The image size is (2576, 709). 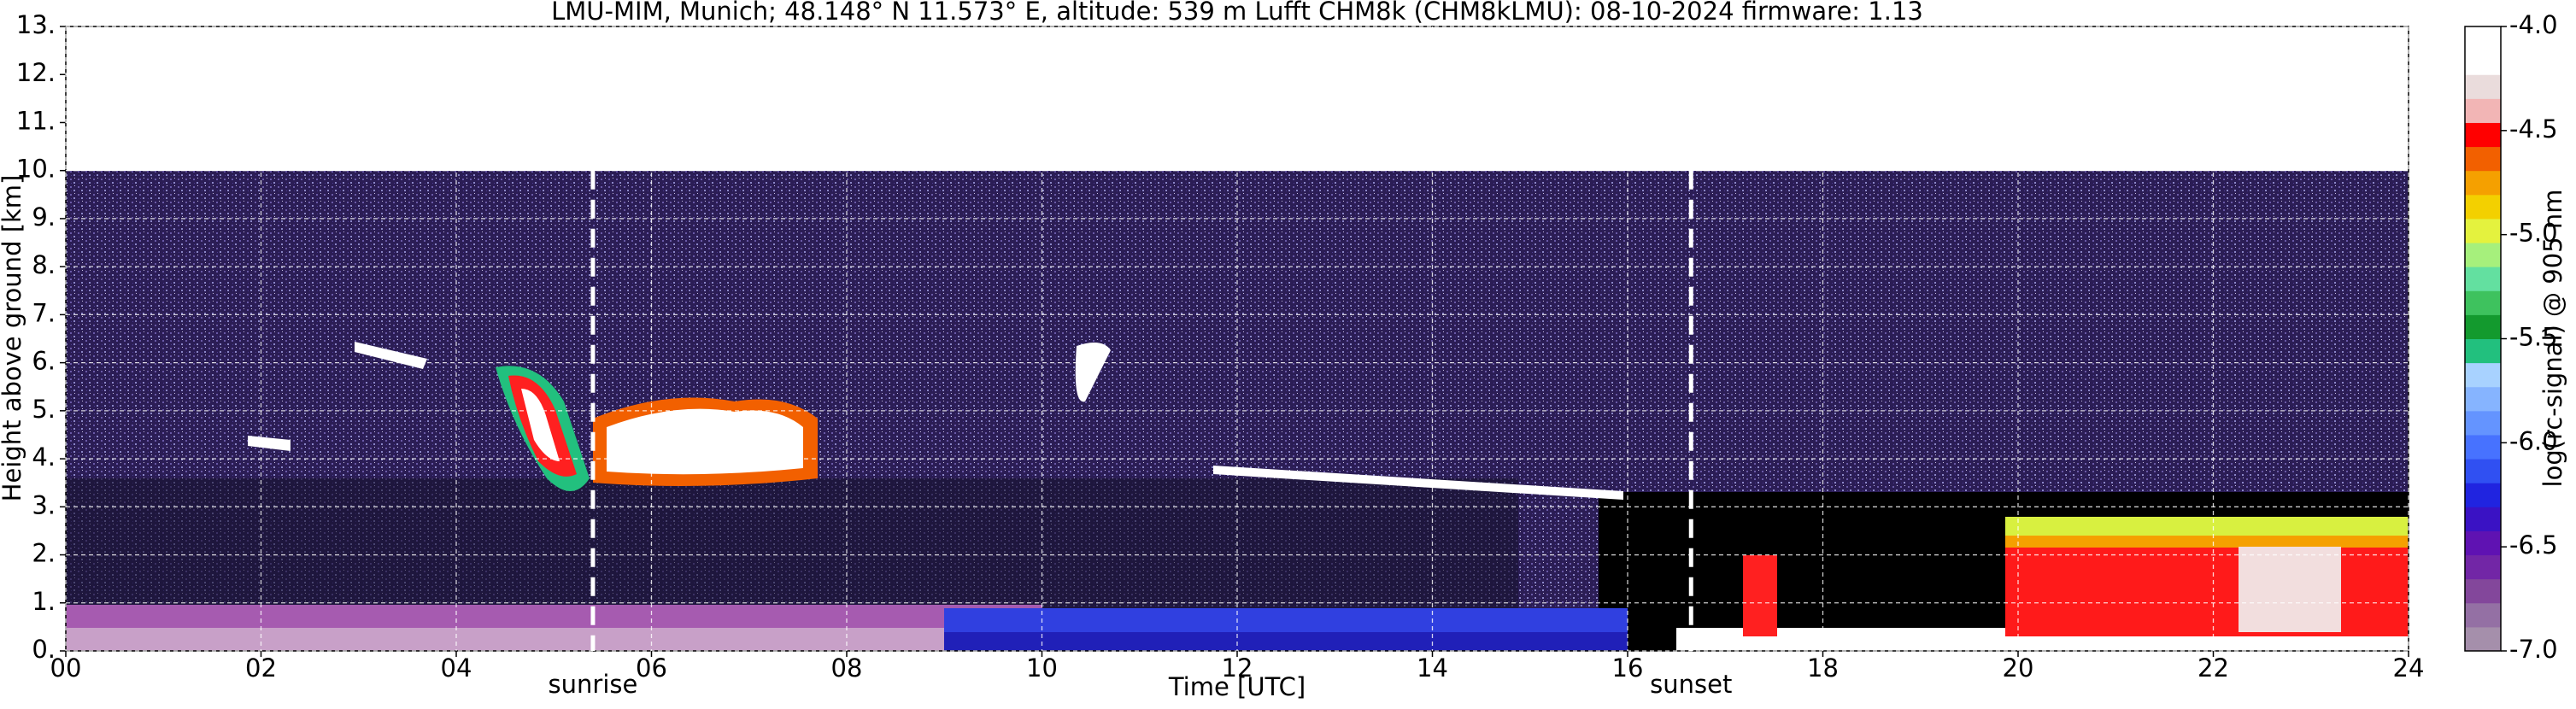 I want to click on y-tick-label: 3., so click(x=44, y=504).